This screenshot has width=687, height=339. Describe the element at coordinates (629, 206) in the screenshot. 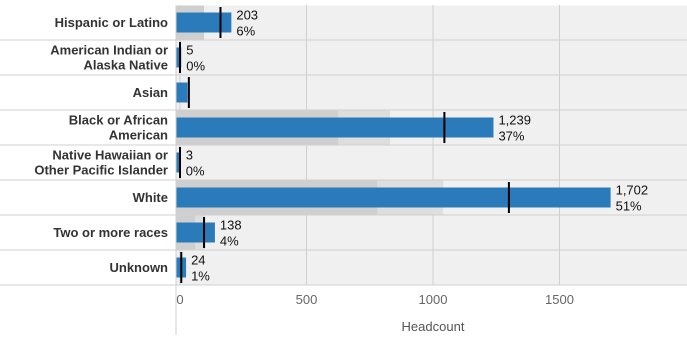

I see `percent-label: 51%` at that location.